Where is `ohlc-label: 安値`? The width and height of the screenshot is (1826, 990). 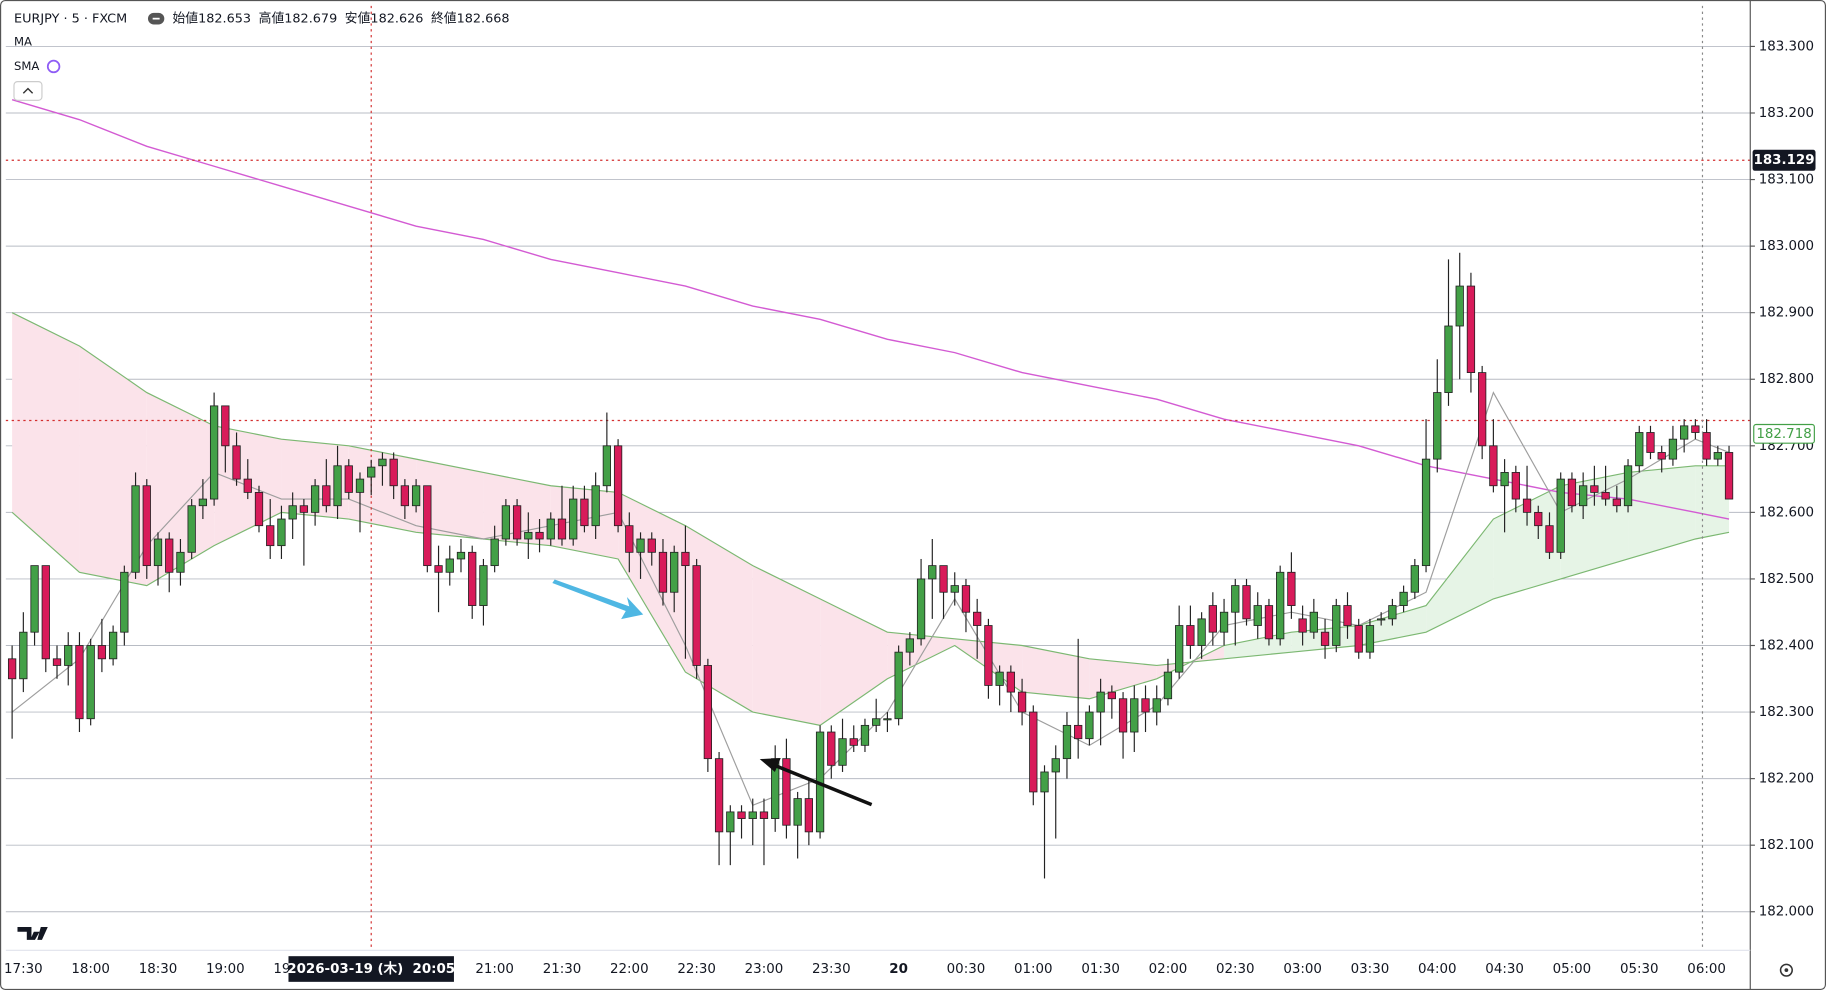
ohlc-label: 安値 is located at coordinates (358, 18).